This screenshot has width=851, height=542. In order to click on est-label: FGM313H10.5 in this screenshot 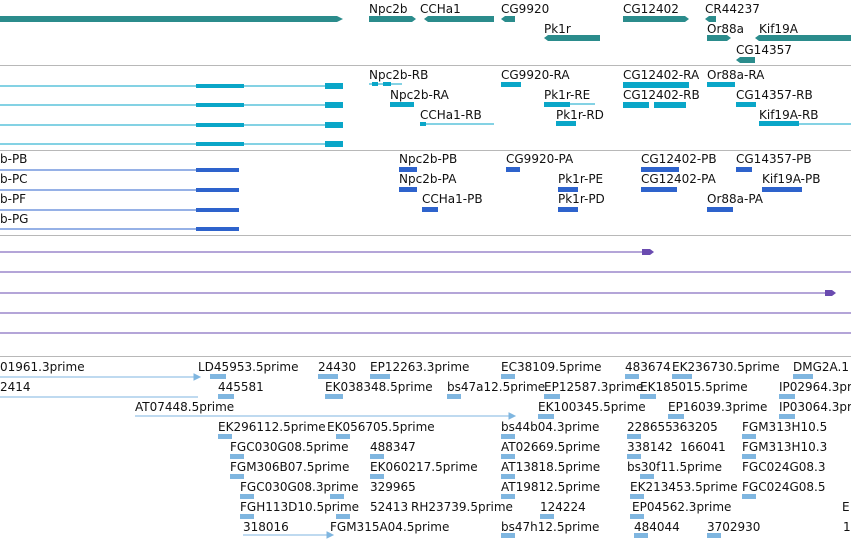, I will do `click(785, 427)`.